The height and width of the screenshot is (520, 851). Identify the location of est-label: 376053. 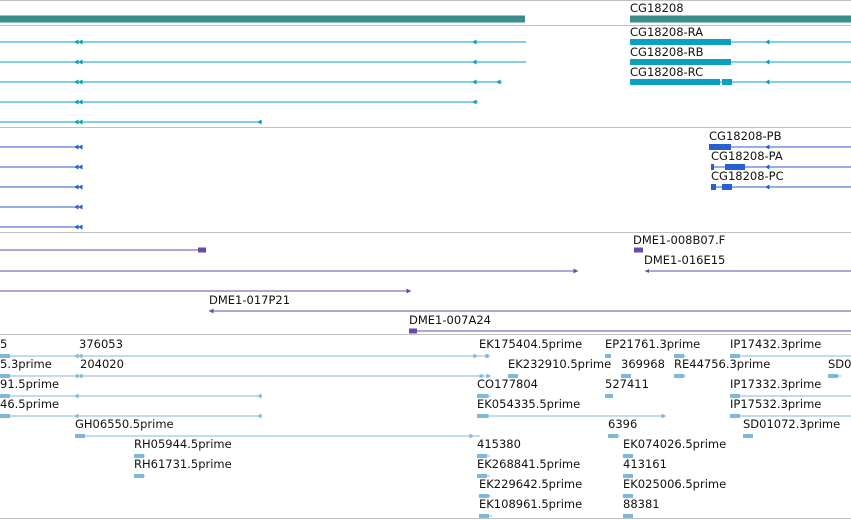
(101, 344).